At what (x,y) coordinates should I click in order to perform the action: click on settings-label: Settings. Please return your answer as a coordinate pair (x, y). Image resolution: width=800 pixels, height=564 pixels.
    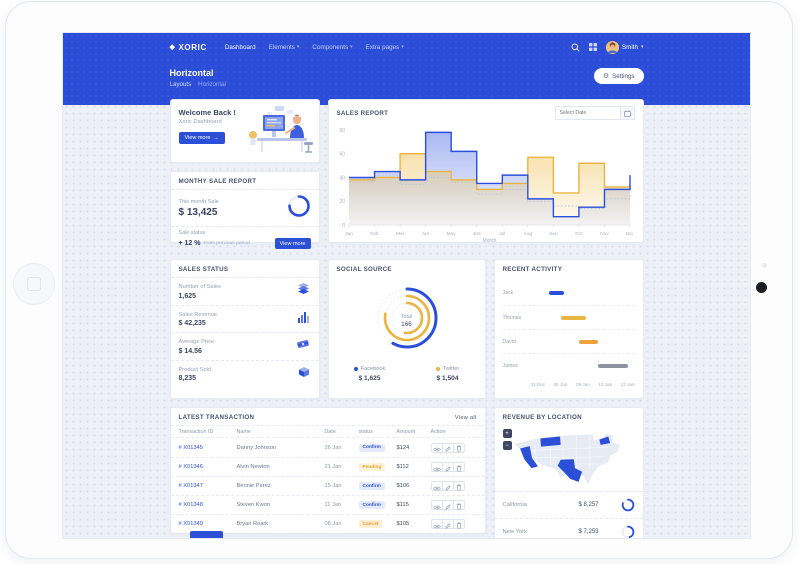
    Looking at the image, I should click on (623, 76).